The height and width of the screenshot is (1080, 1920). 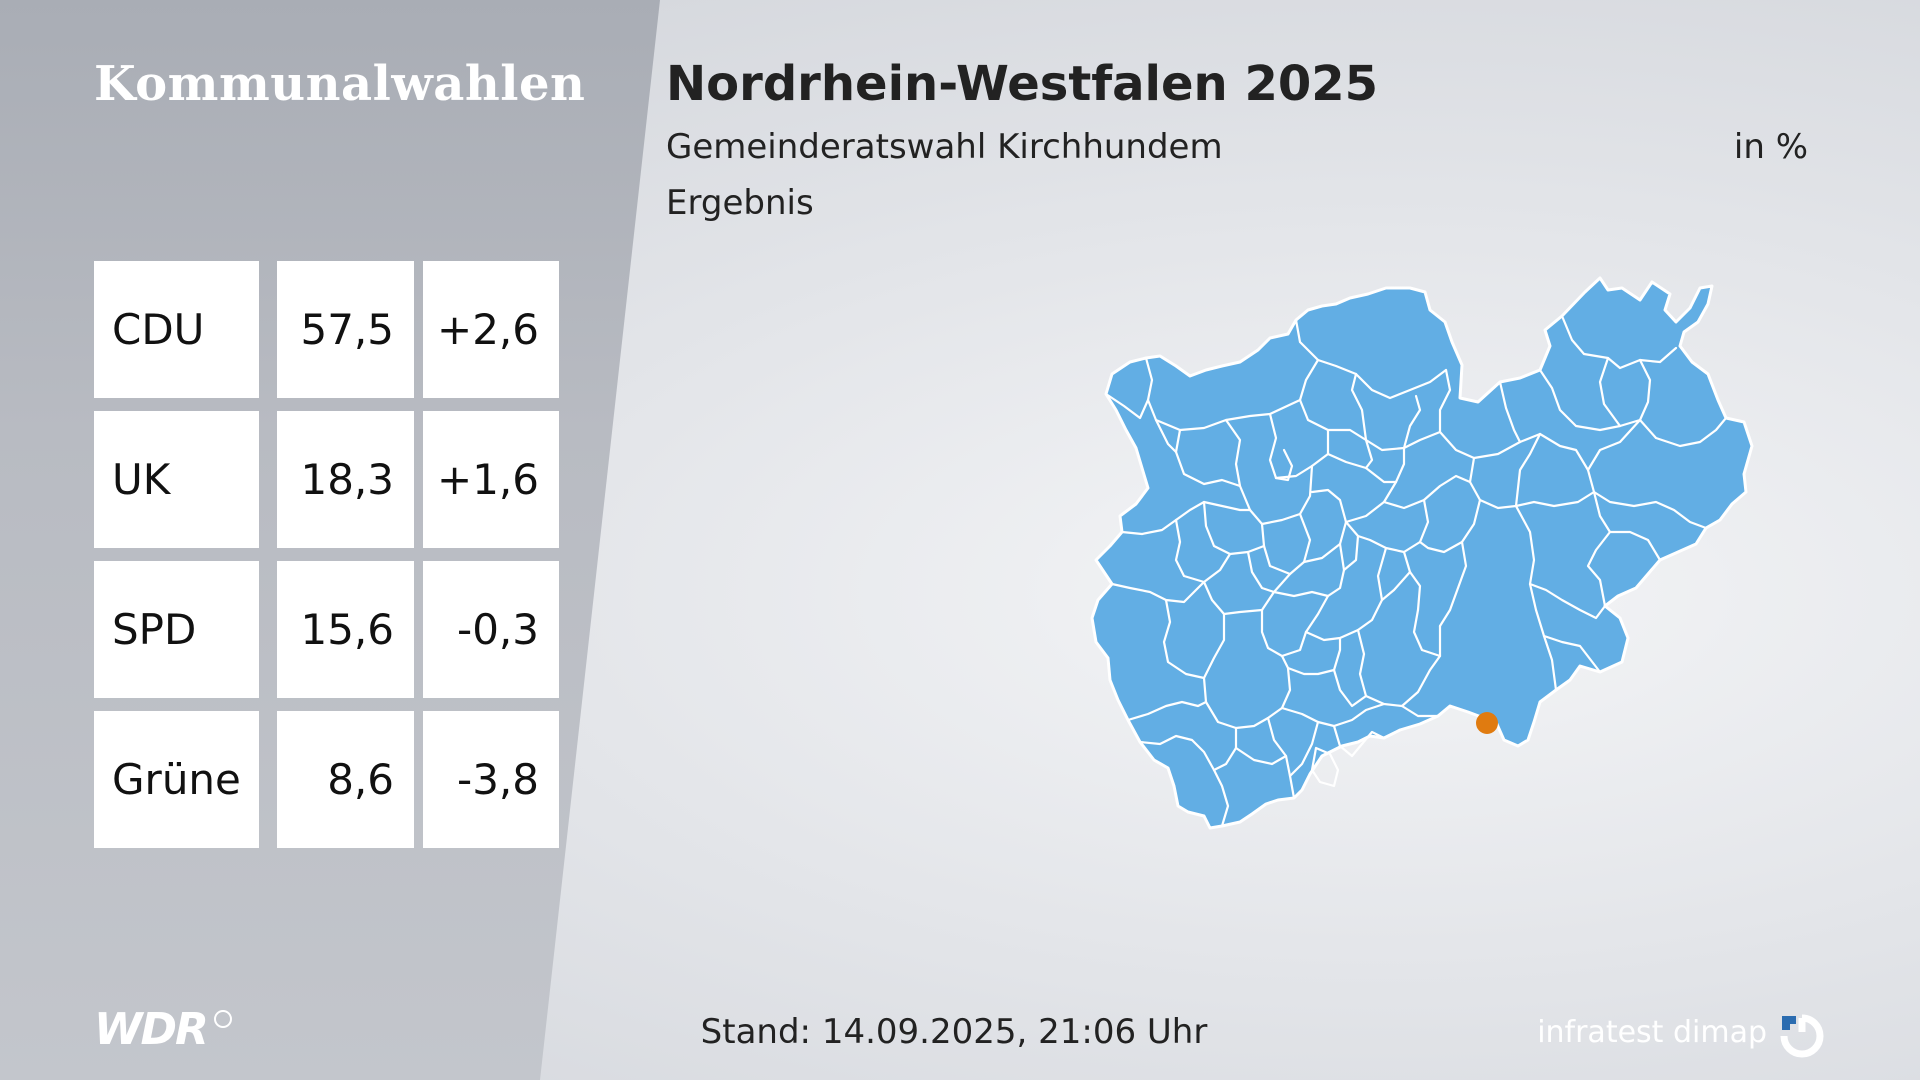 What do you see at coordinates (944, 147) in the screenshot?
I see `election-subtitle: Gemeinderatswahl Kirchhundem` at bounding box center [944, 147].